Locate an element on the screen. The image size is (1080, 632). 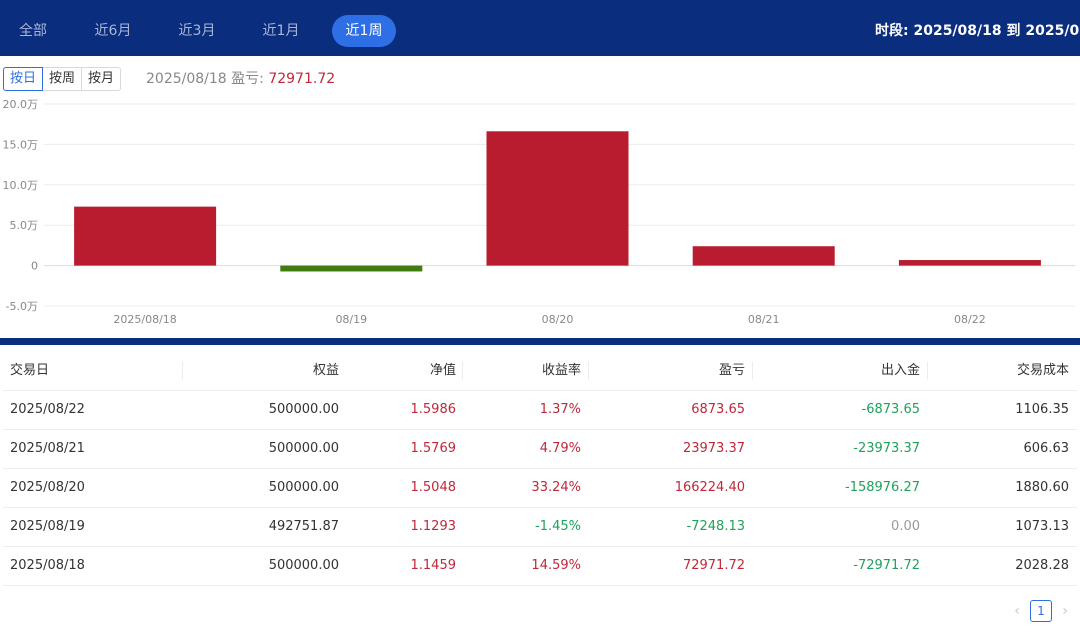
cell-trade-date: 2025/08/22 is located at coordinates (47, 409).